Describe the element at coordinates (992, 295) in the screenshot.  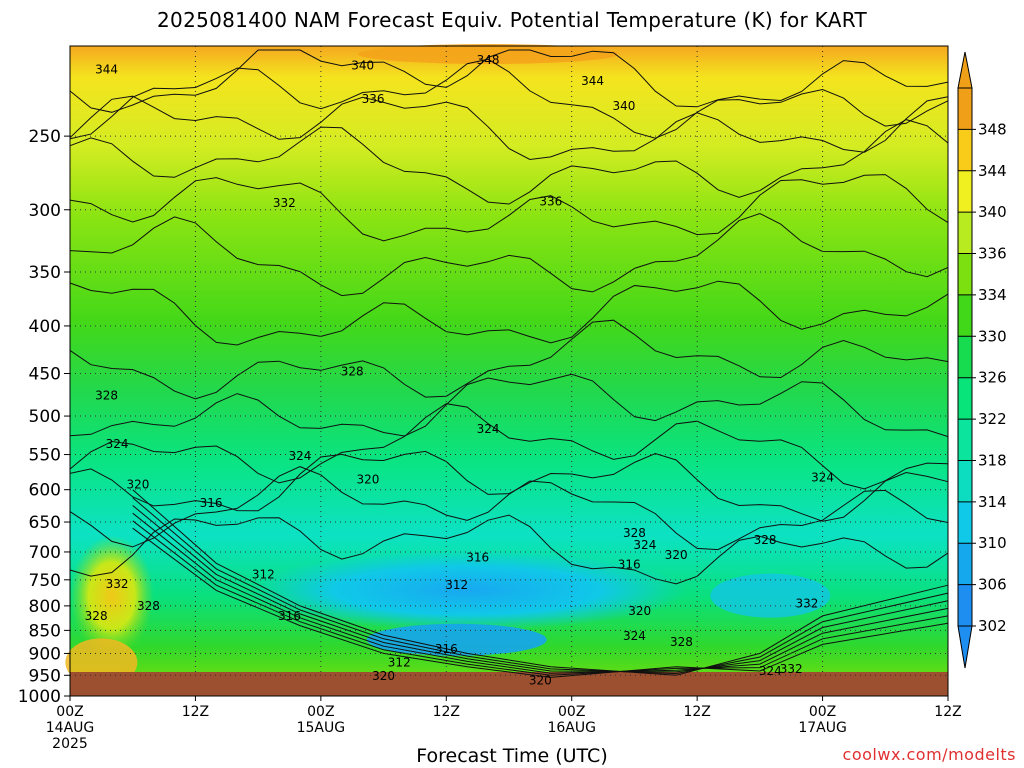
I see `colorbar-tick-label: 334` at that location.